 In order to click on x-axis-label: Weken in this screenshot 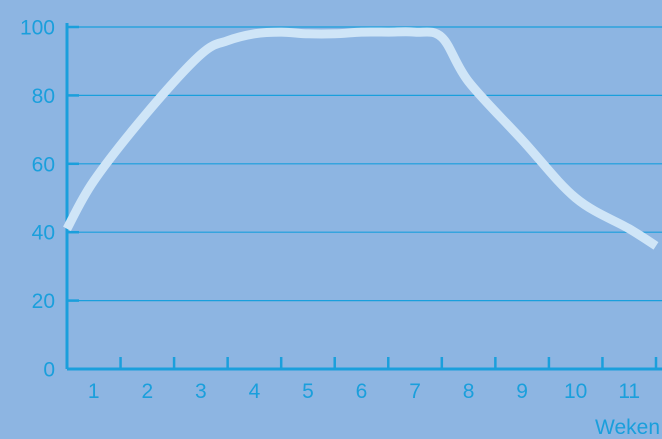, I will do `click(627, 427)`.